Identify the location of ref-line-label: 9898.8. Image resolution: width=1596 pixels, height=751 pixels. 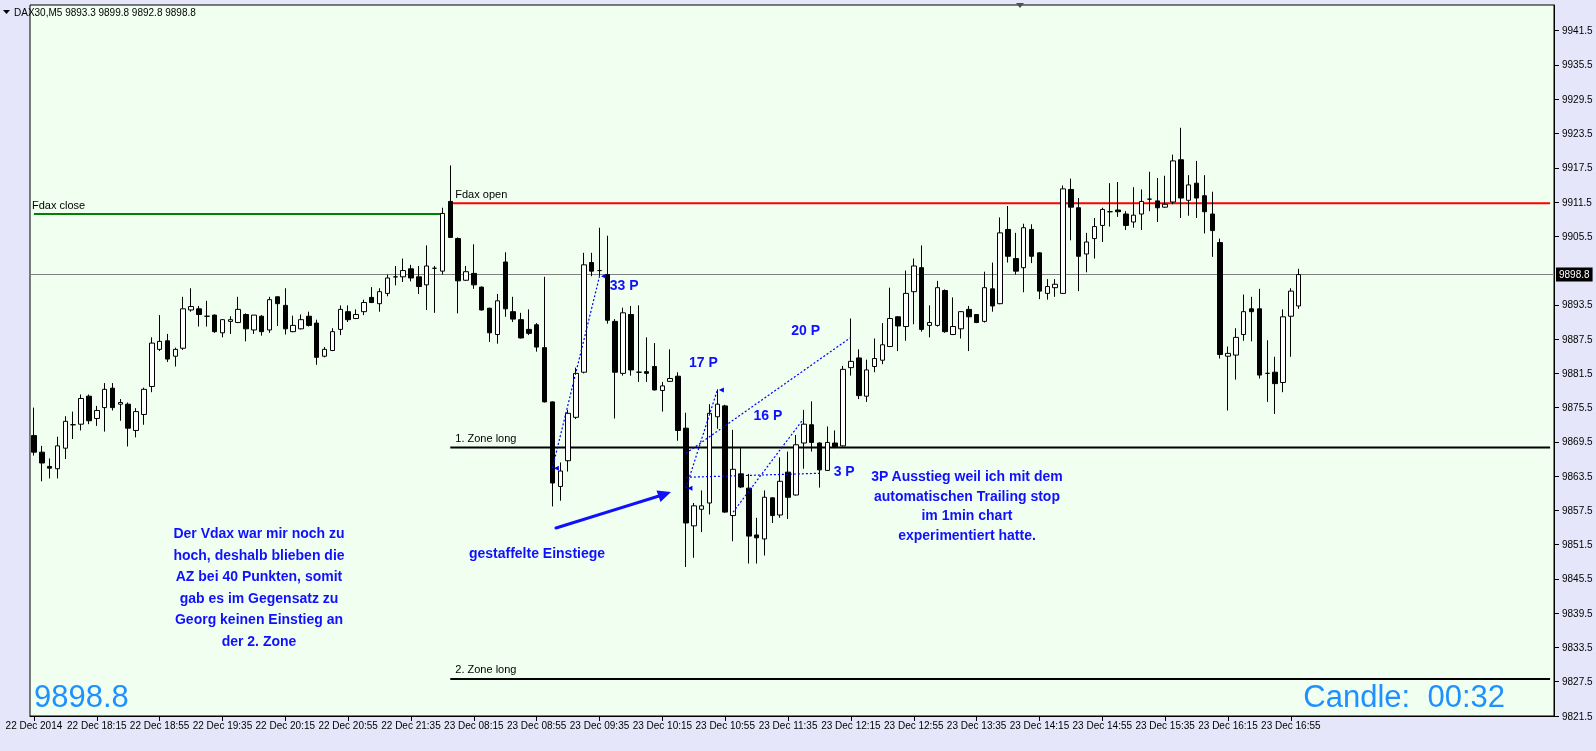
(1575, 275).